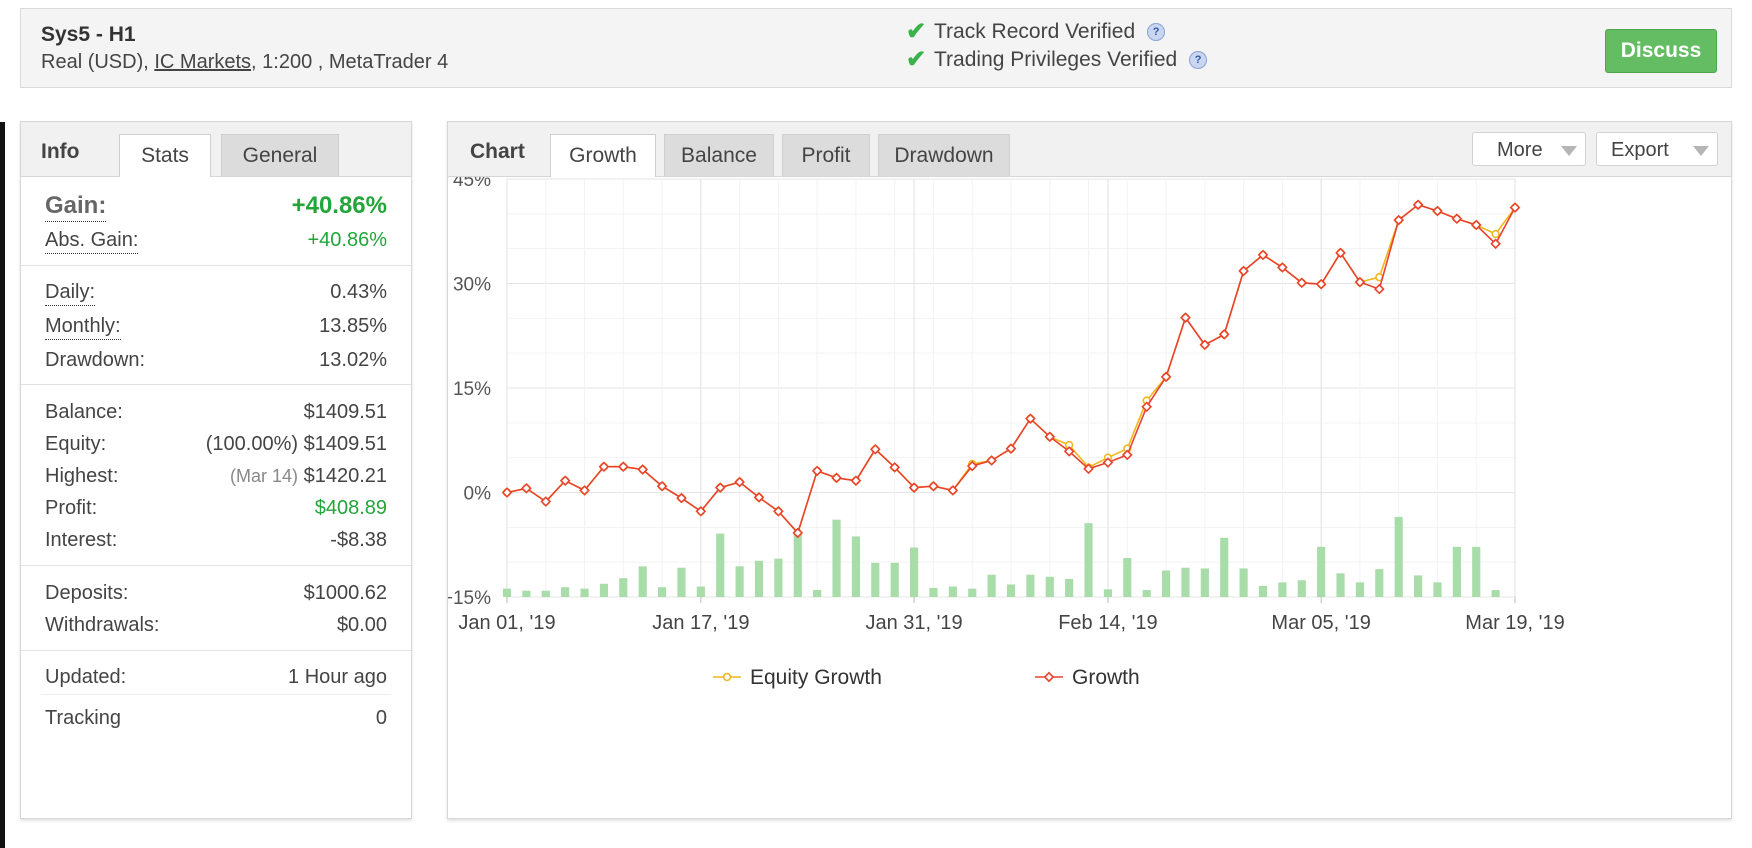 The image size is (1752, 848). I want to click on export-dropdown: Export, so click(1657, 149).